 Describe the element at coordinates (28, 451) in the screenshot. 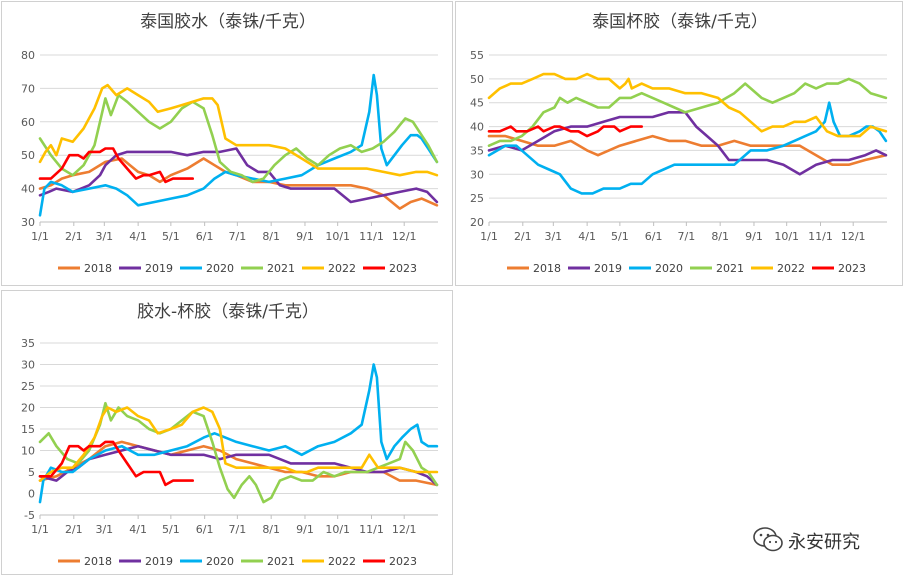

I see `y-tick-label: 10` at that location.